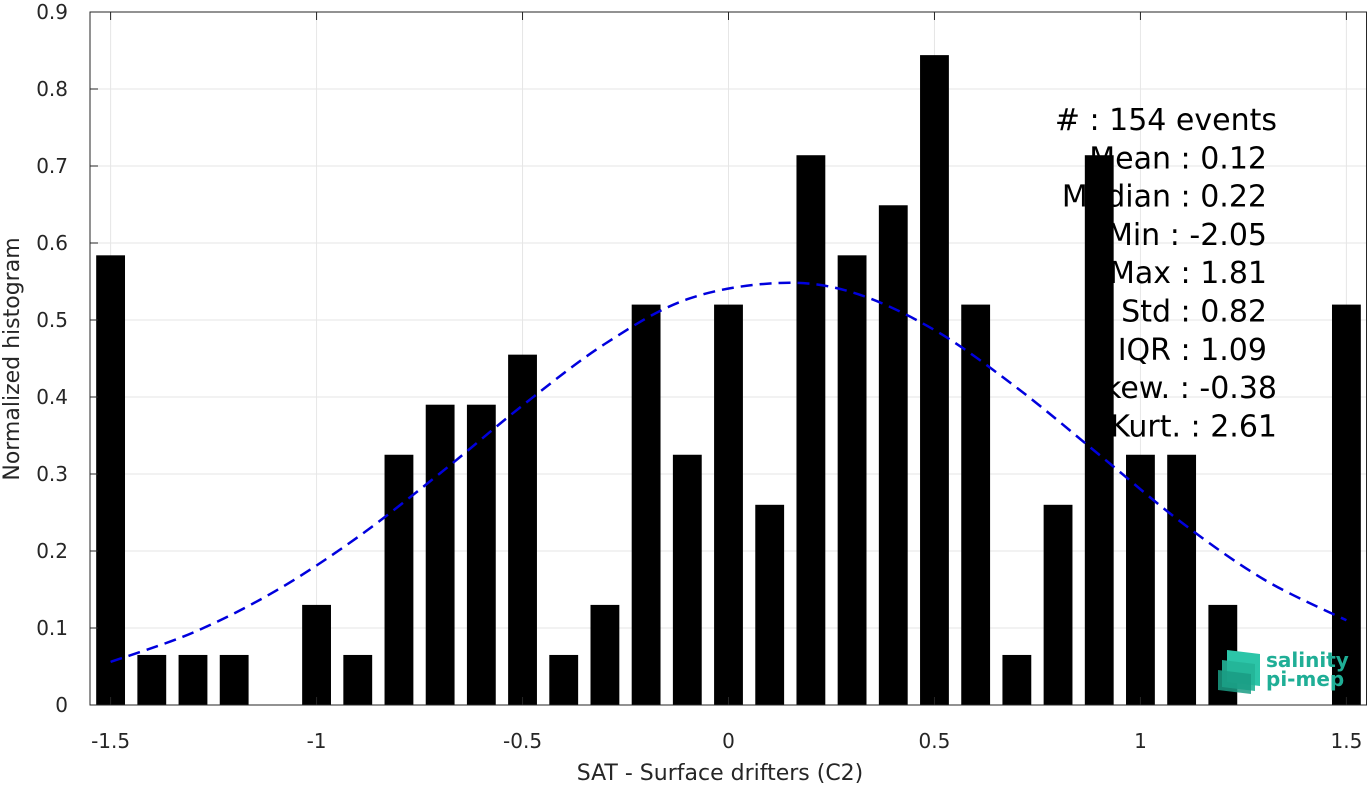  I want to click on x-axis-label: SAT - Surface drifters (C2), so click(720, 773).